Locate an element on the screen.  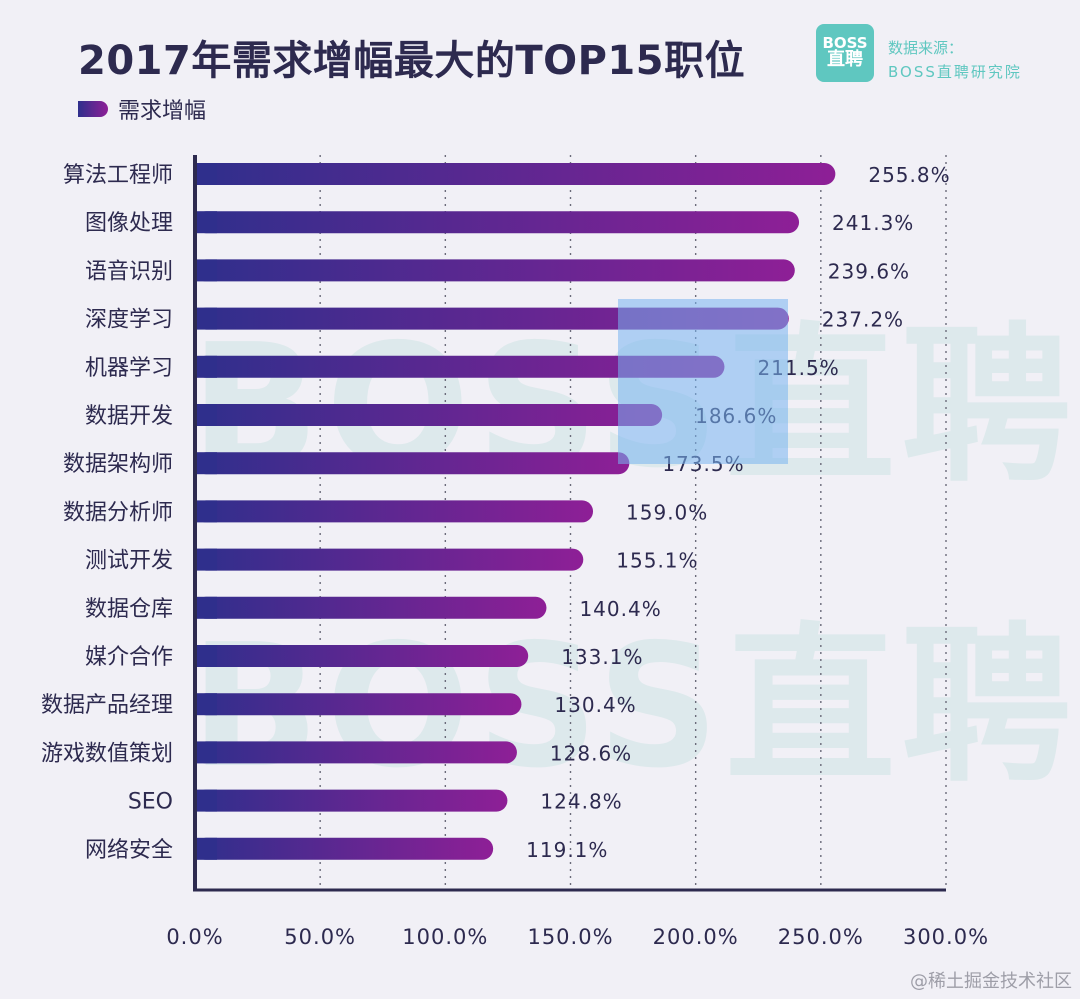
x-tick-label: 50.0% is located at coordinates (320, 937).